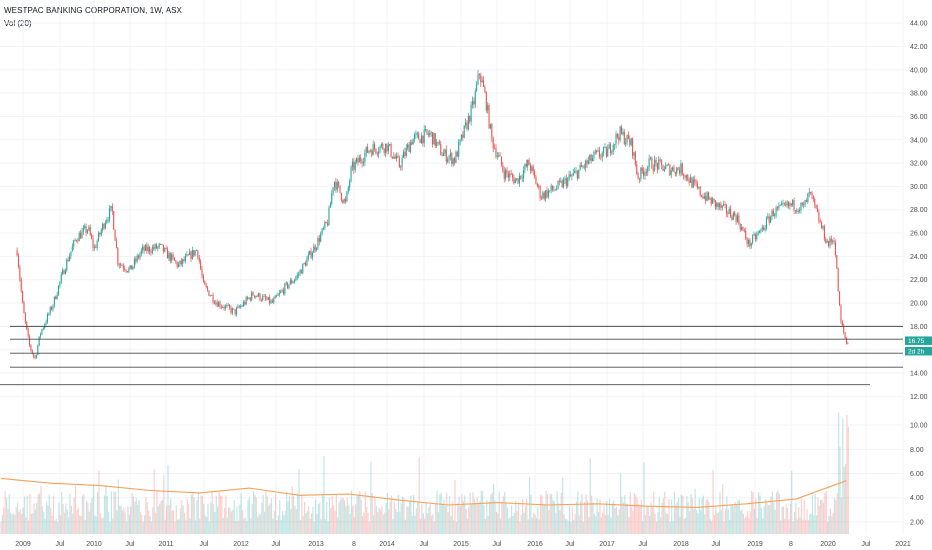  I want to click on price-tick-label: 18.00, so click(919, 327).